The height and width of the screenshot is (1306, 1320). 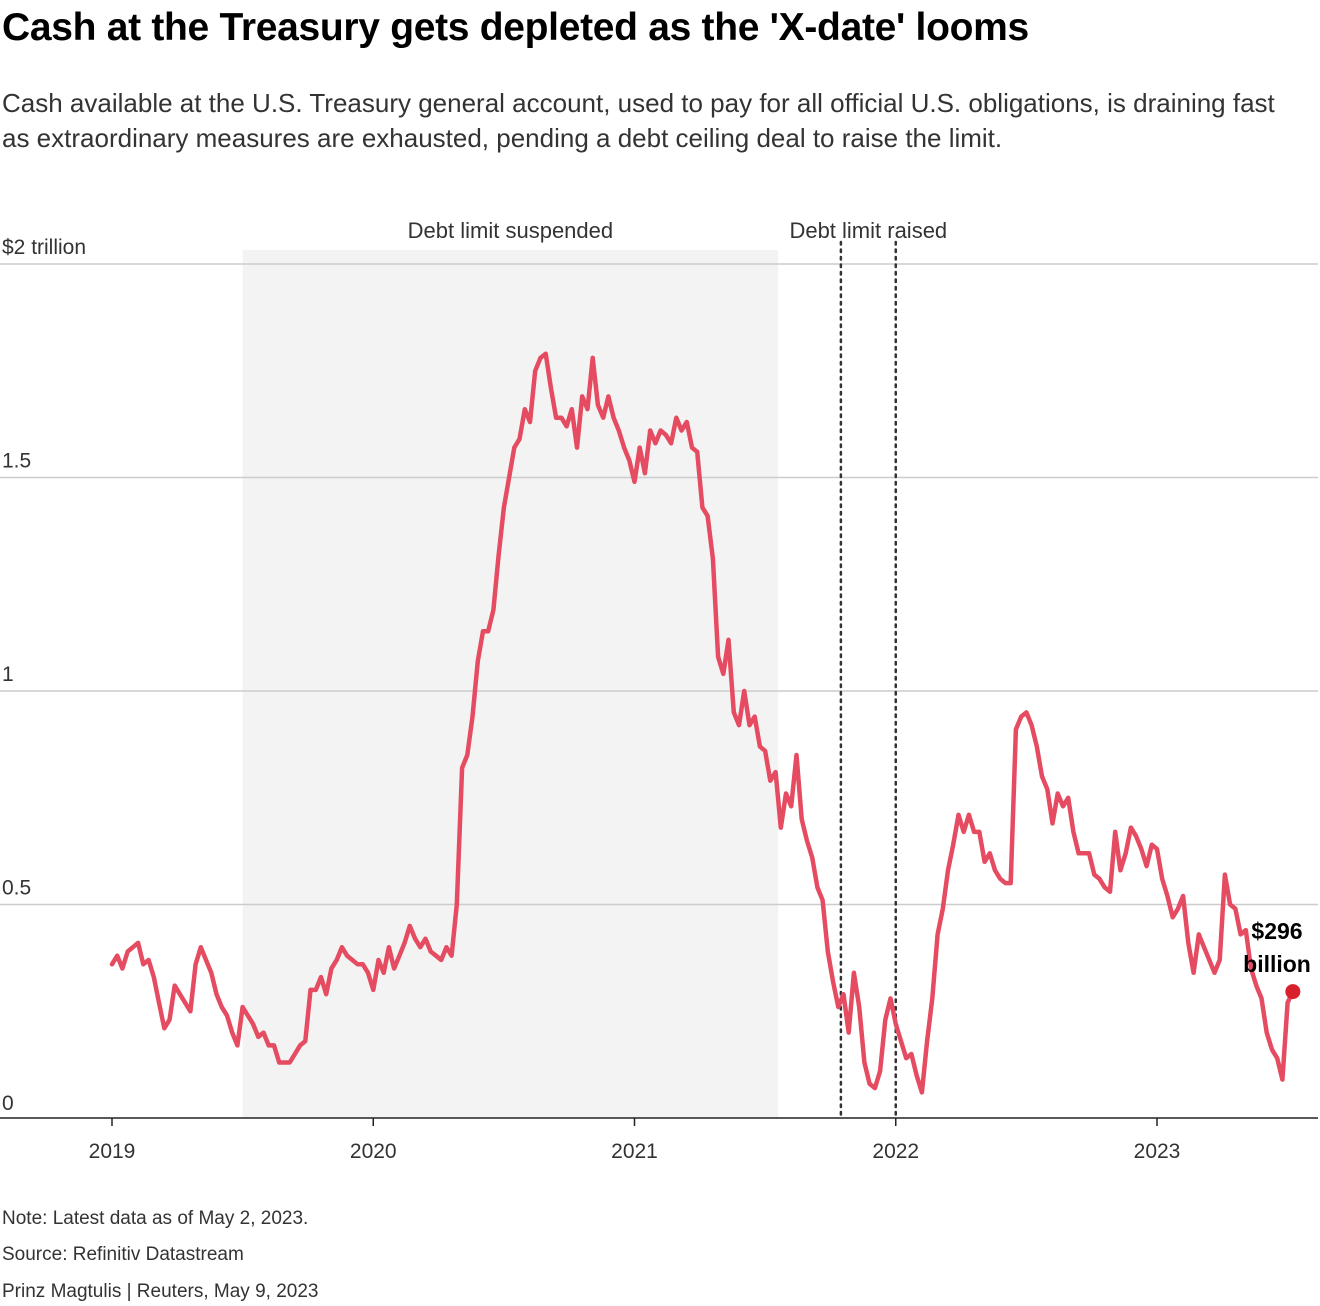 What do you see at coordinates (16, 888) in the screenshot?
I see `y-tick-label: 0.5` at bounding box center [16, 888].